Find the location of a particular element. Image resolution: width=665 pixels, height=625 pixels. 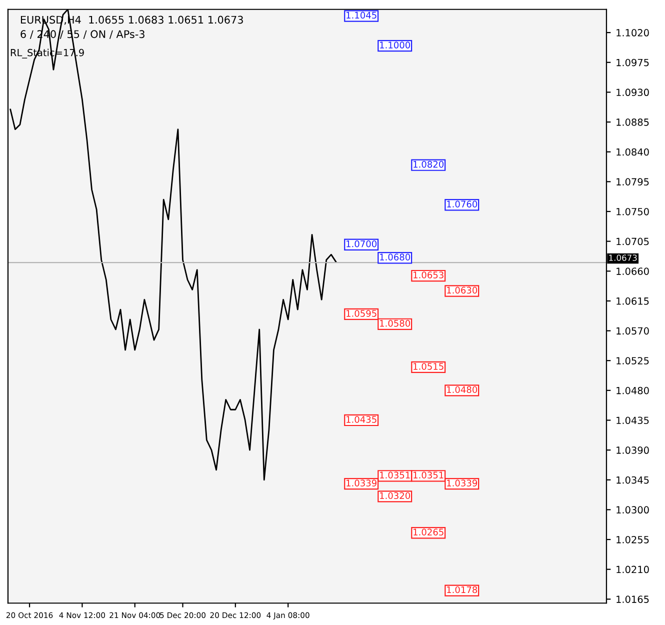

annotation: 1.0178 is located at coordinates (462, 590).